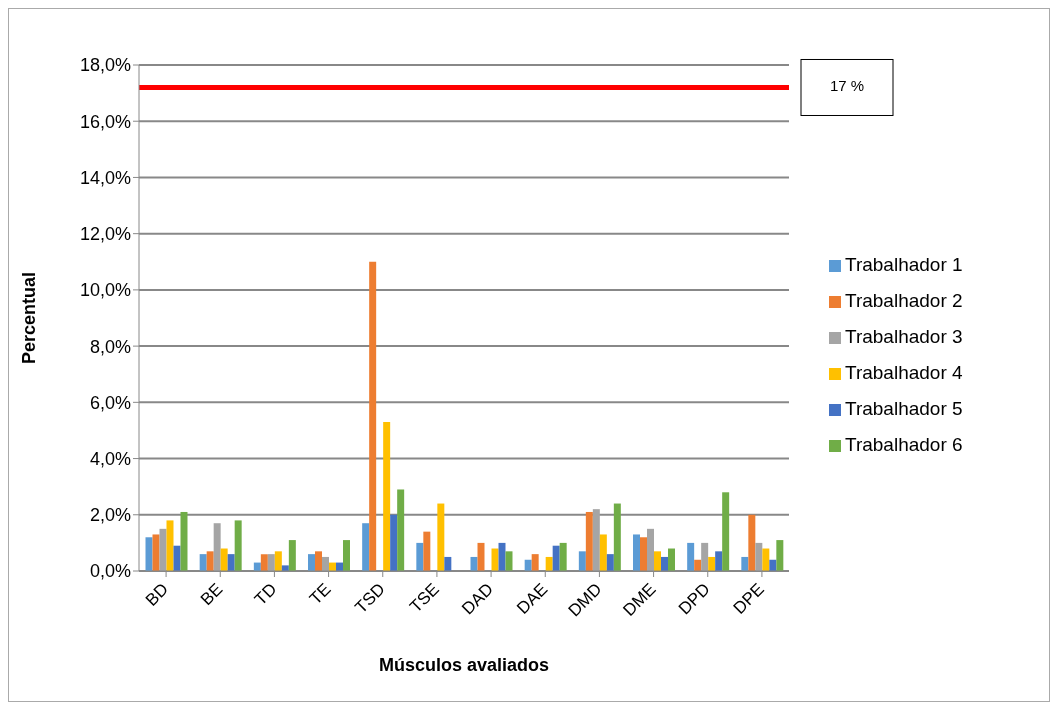  I want to click on y-tick-label: 2,0%, so click(110, 515).